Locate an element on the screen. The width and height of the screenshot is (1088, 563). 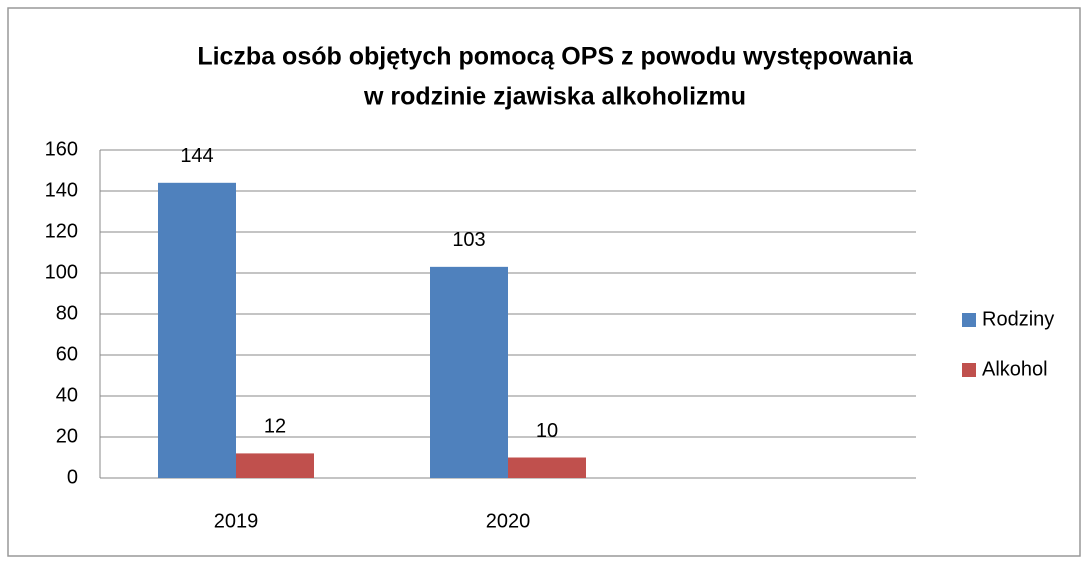
x-tick-label: 2020 is located at coordinates (508, 521).